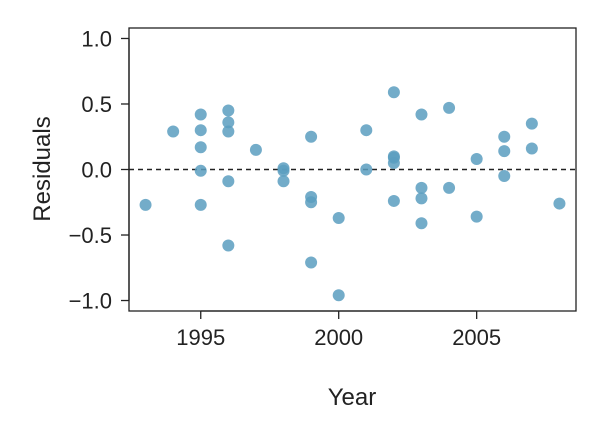 The height and width of the screenshot is (432, 604). Describe the element at coordinates (90, 235) in the screenshot. I see `y-tick-label: −0.5` at that location.